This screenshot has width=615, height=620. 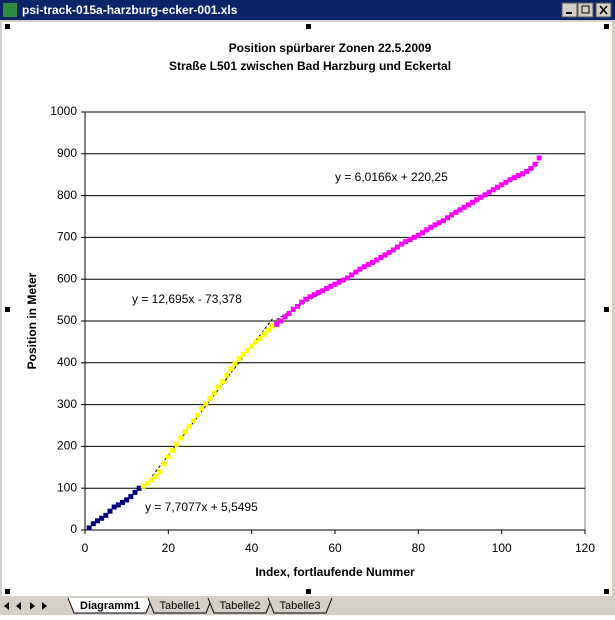 What do you see at coordinates (63, 111) in the screenshot?
I see `y-tick-label: 1000` at bounding box center [63, 111].